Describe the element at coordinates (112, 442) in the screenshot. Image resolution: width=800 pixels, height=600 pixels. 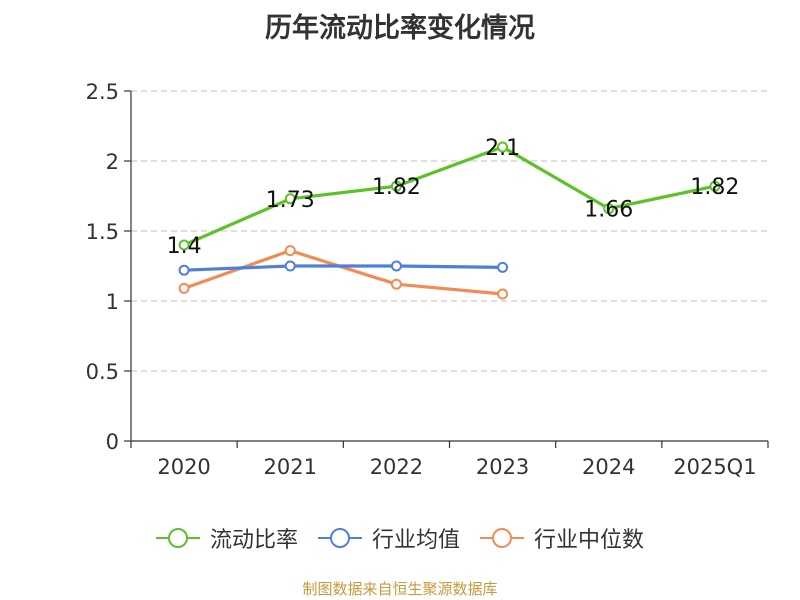
I see `y-tick-label-0: 0` at that location.